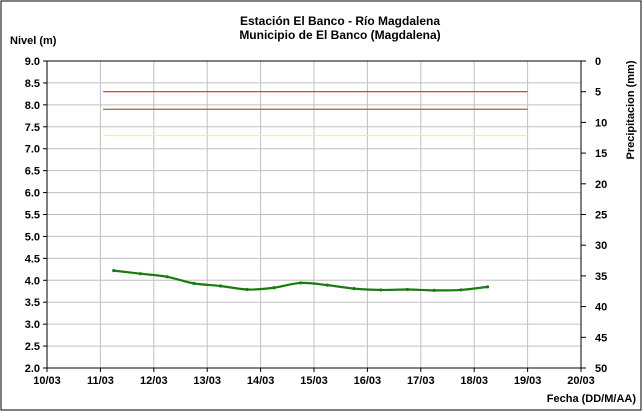 This screenshot has width=642, height=411. I want to click on y-tick-label: 2.5, so click(32, 347).